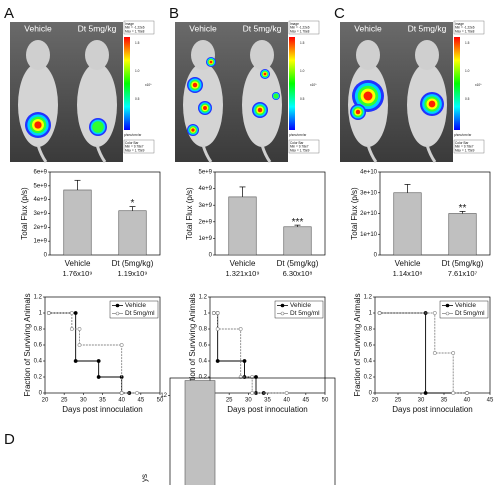 This screenshot has height=485, width=500. Describe the element at coordinates (174, 13) in the screenshot. I see `panel-letter: B` at that location.